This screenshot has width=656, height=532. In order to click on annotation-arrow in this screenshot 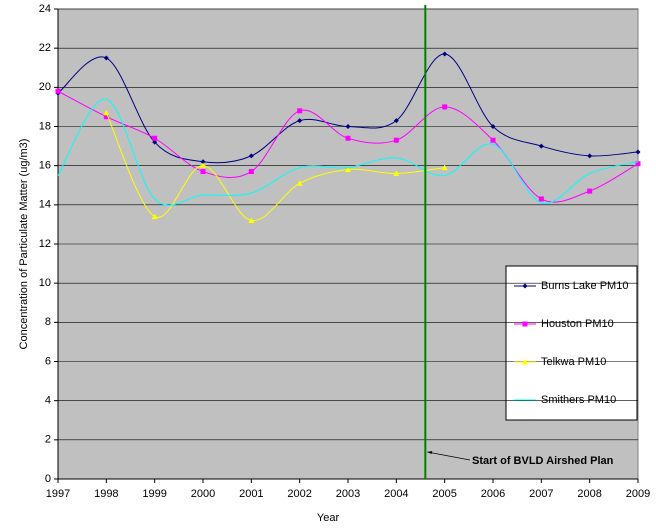, I will do `click(449, 456)`.